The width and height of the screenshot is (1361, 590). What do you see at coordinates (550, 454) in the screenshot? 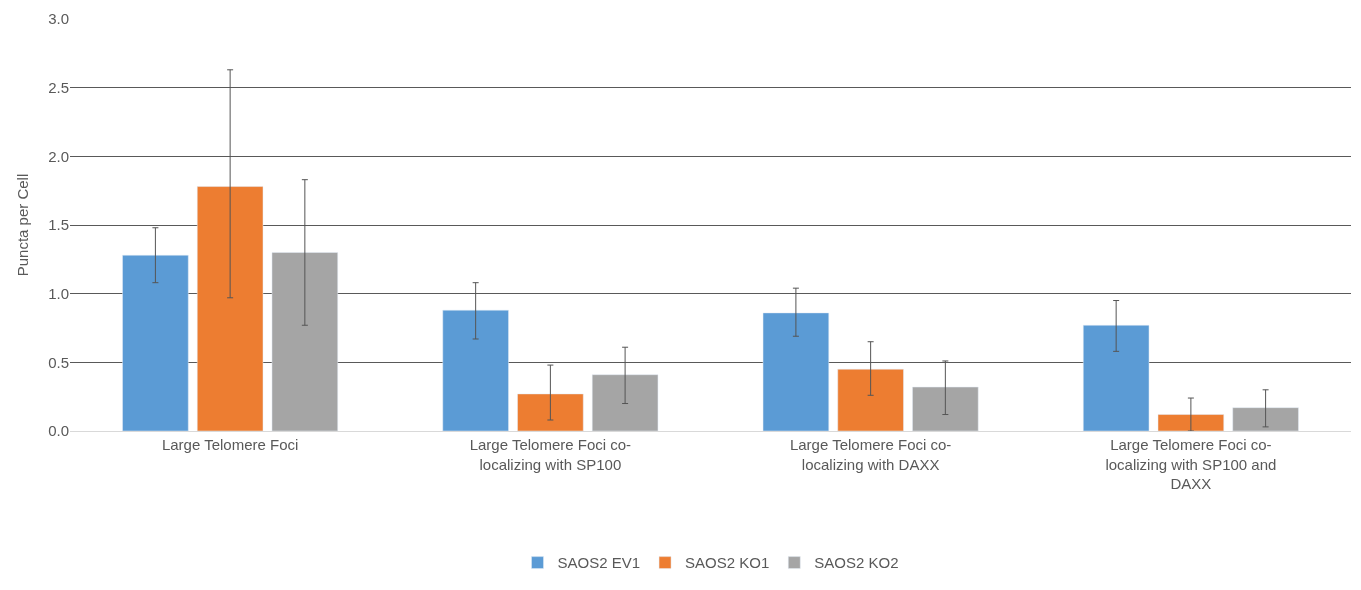
I see `x-tick-label: Large Telomere Foci co-localizing with SP100` at bounding box center [550, 454].